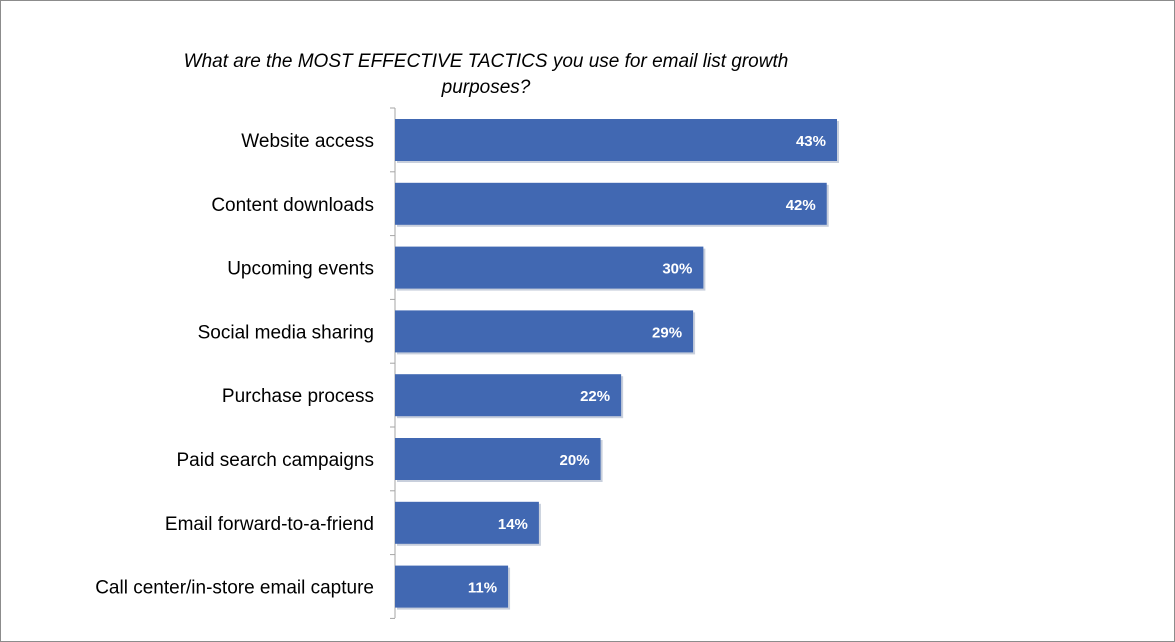 This screenshot has width=1175, height=642. Describe the element at coordinates (667, 332) in the screenshot. I see `value-label: 29%` at that location.